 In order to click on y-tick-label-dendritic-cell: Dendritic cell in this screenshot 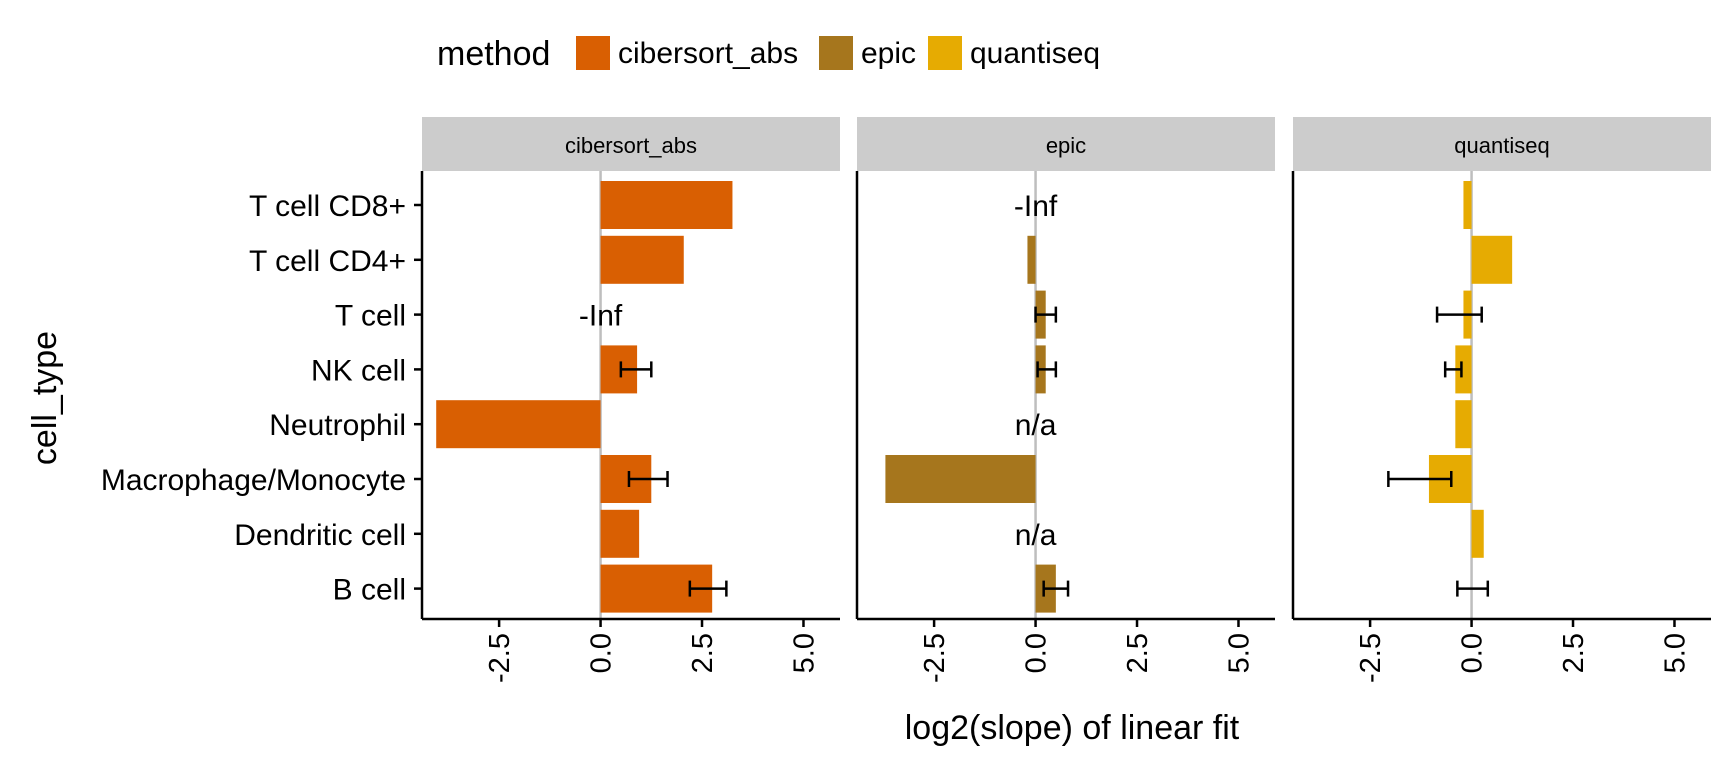, I will do `click(320, 535)`.